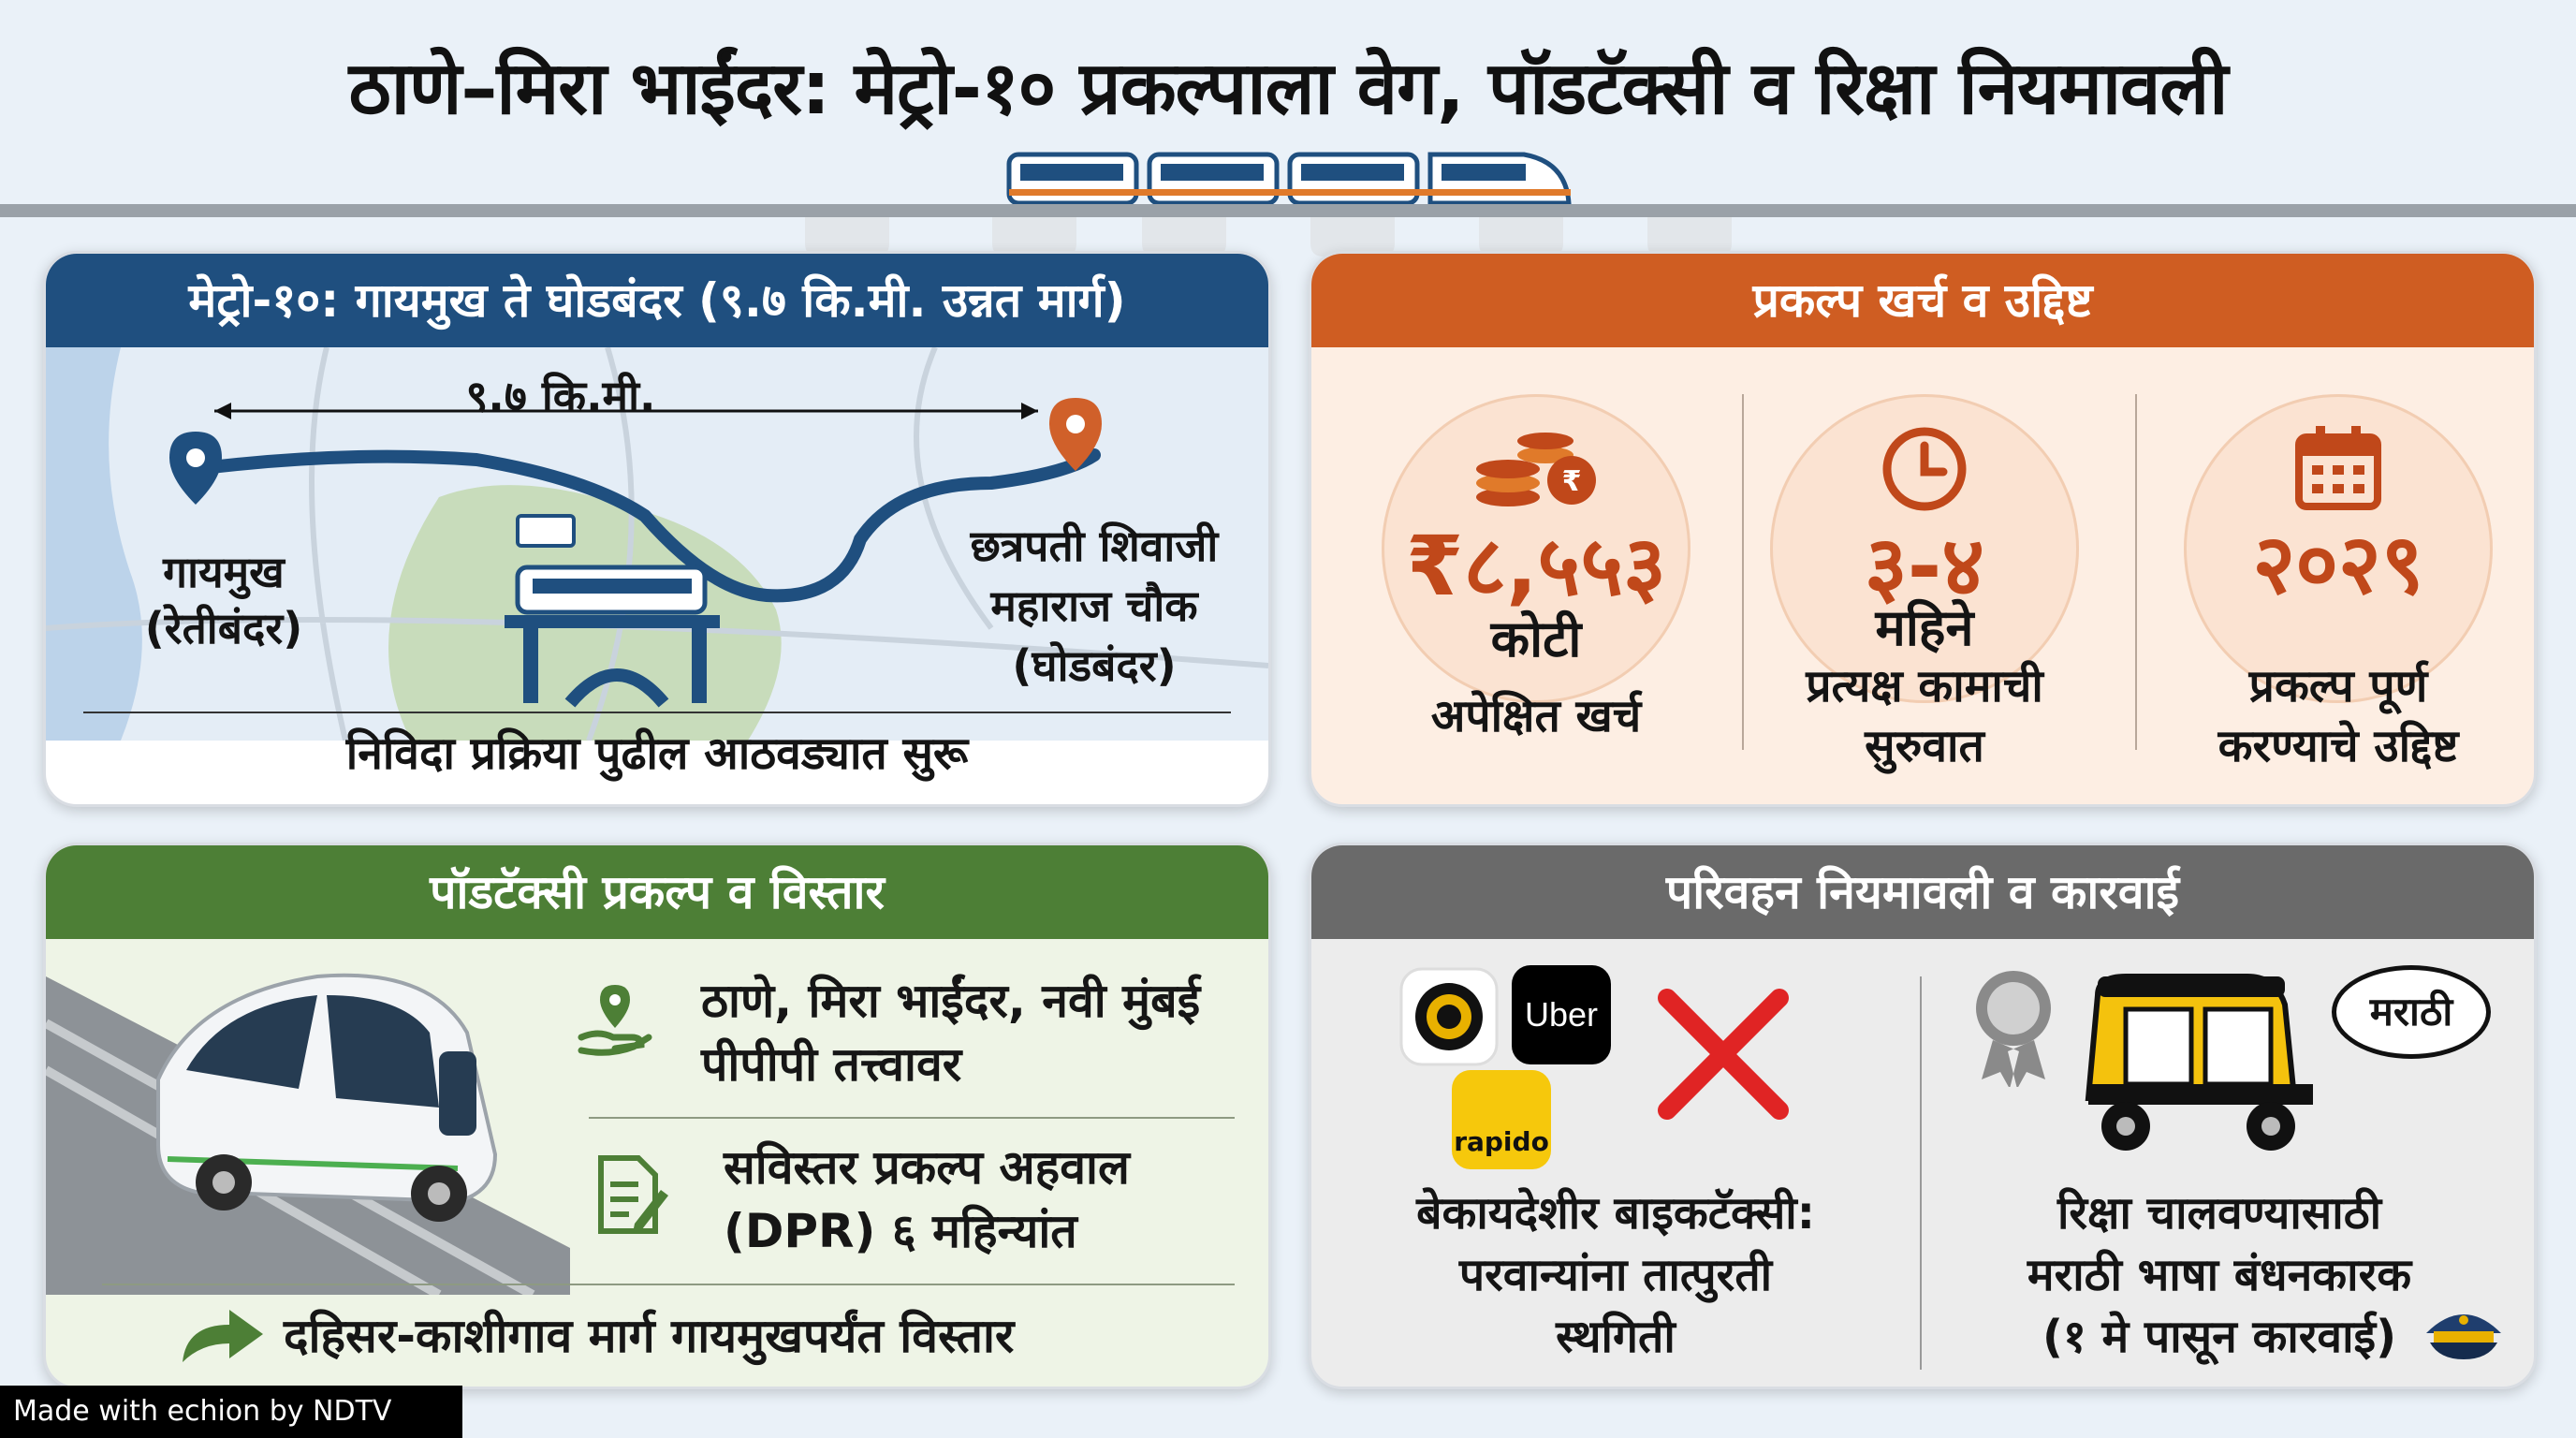 This screenshot has height=1438, width=2576. What do you see at coordinates (1536, 469) in the screenshot?
I see `coins-rupee-icon: ₹` at bounding box center [1536, 469].